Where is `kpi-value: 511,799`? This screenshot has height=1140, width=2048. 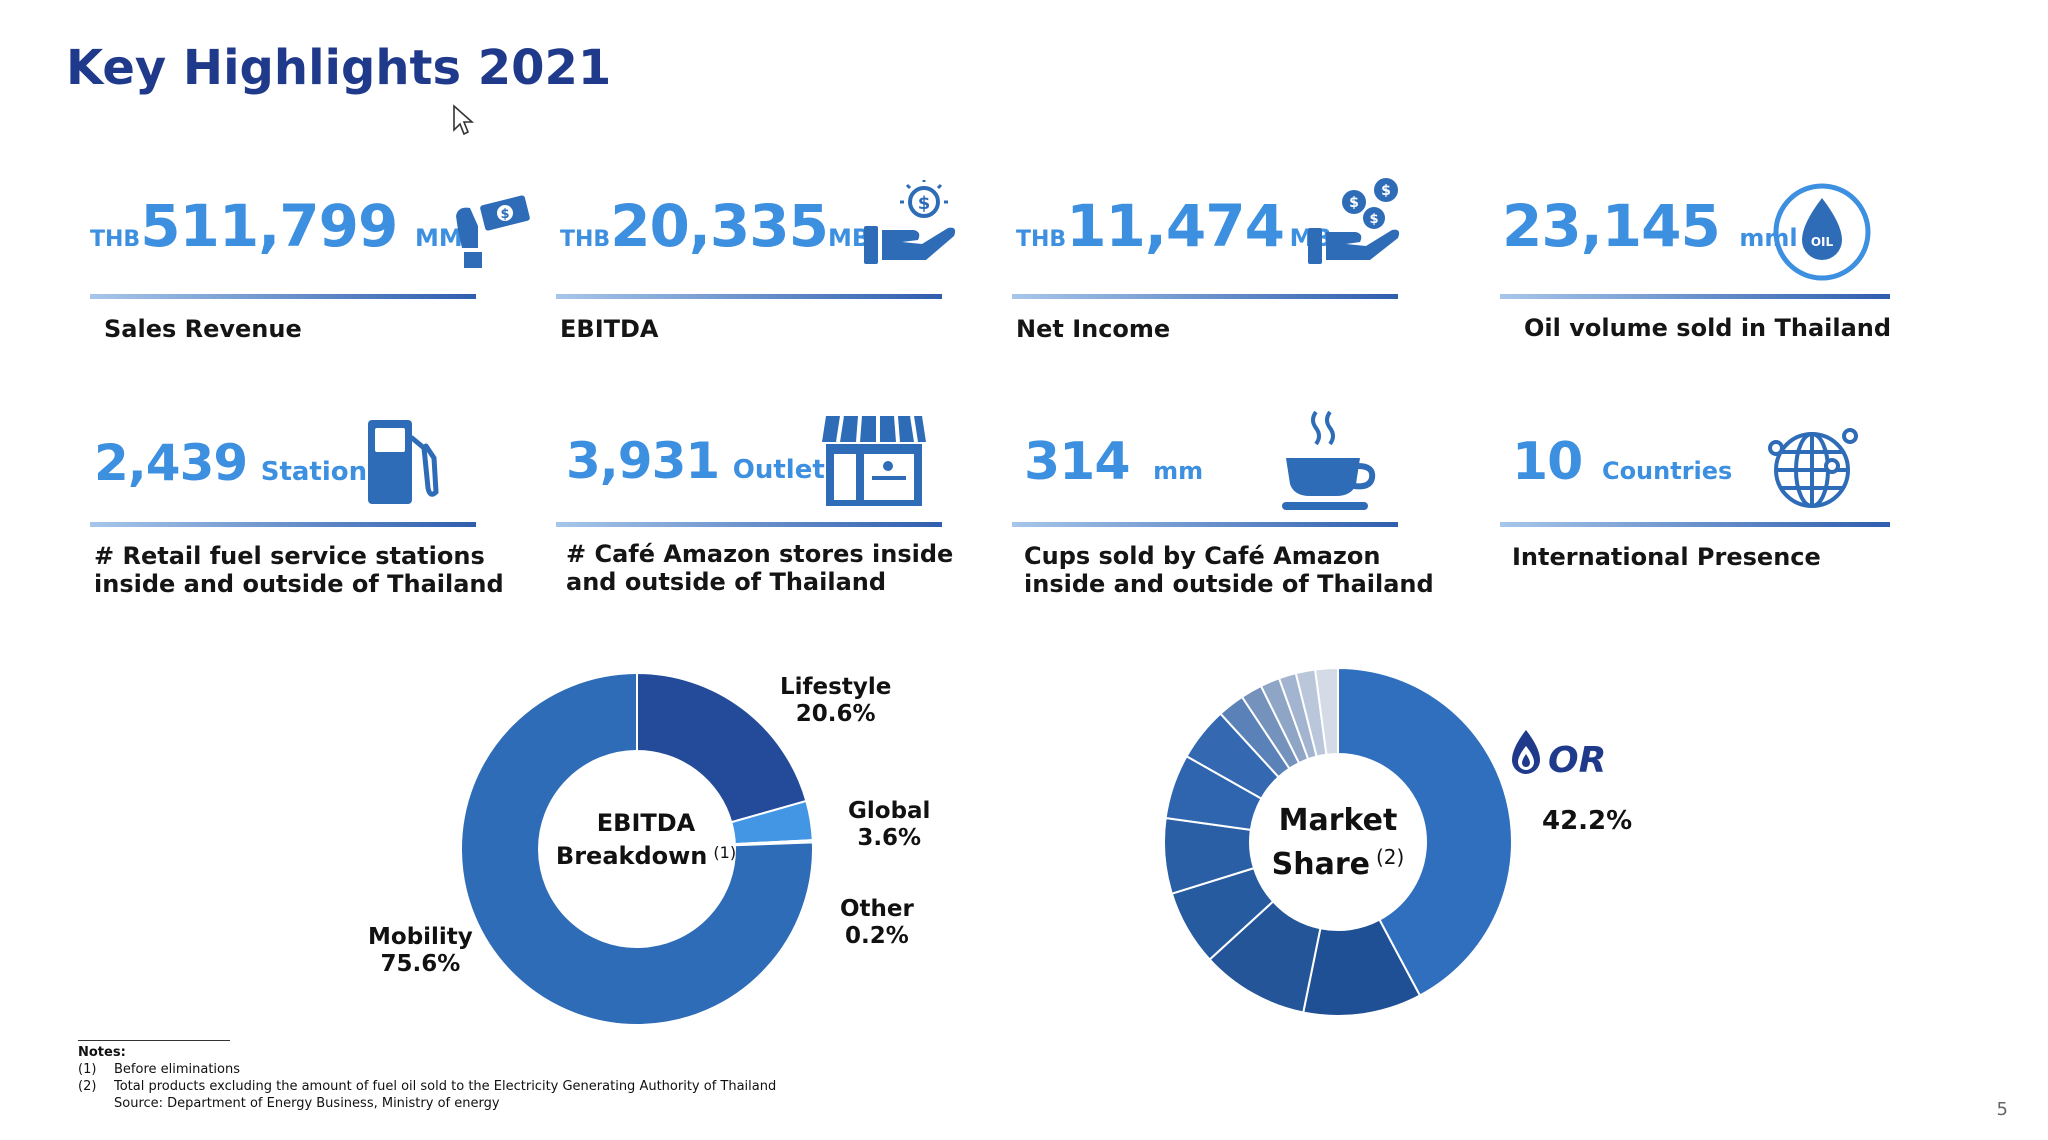
kpi-value: 511,799 is located at coordinates (269, 226).